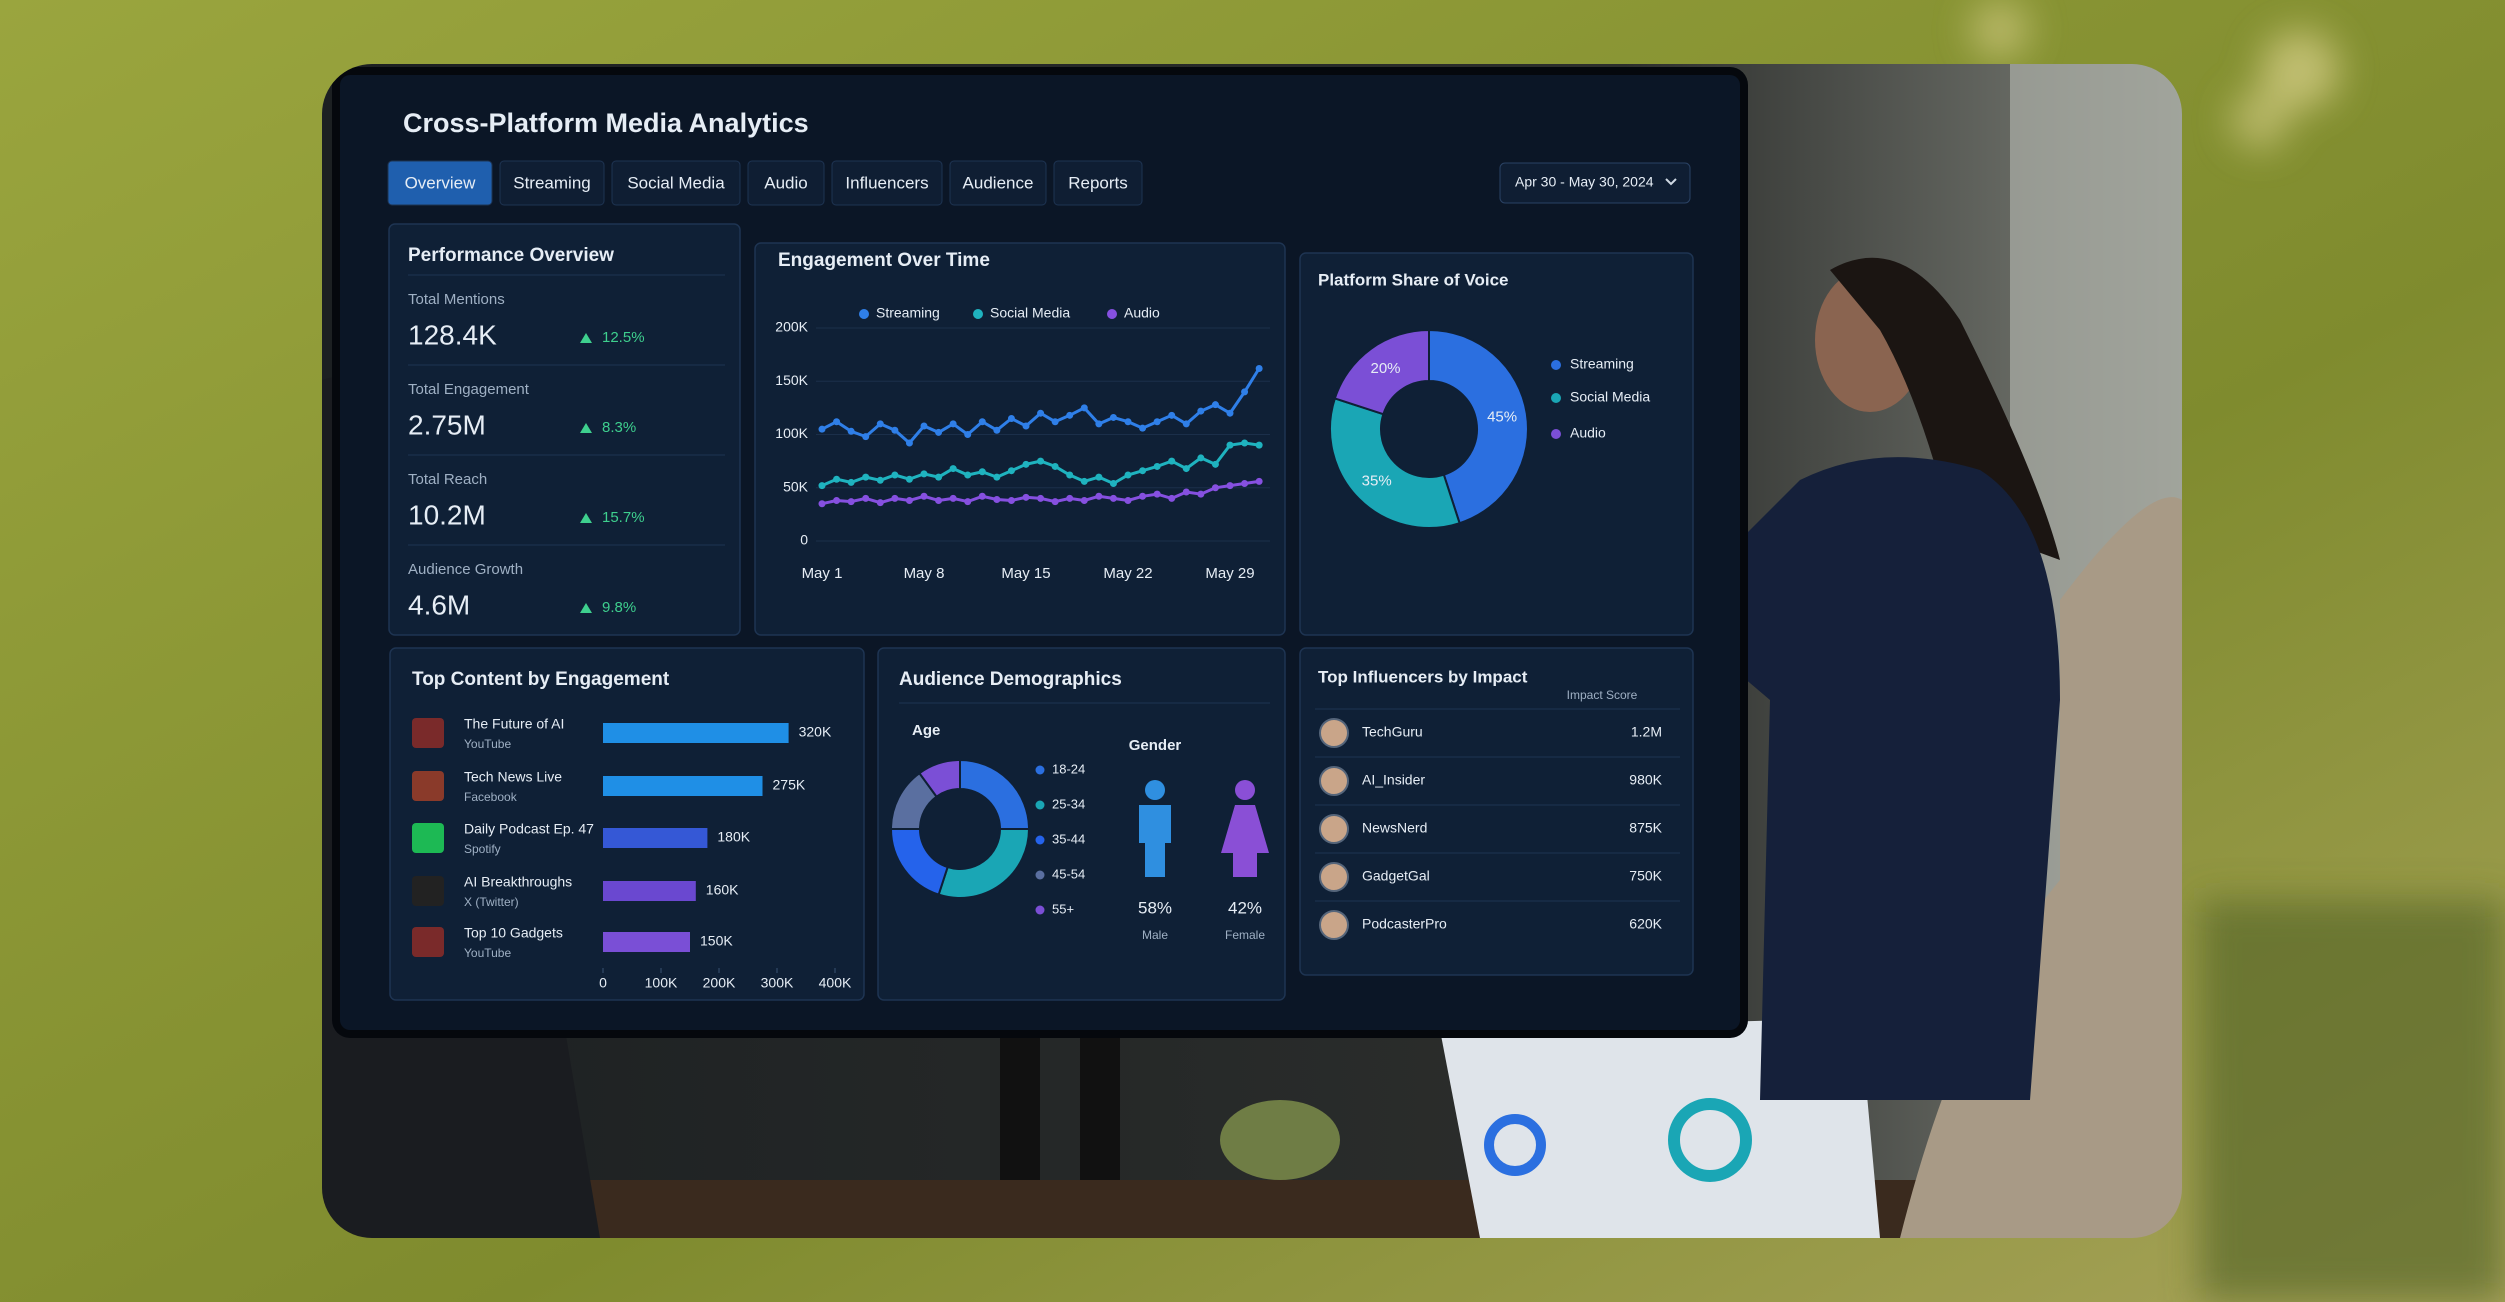 The height and width of the screenshot is (1302, 2505). Describe the element at coordinates (1645, 780) in the screenshot. I see `impact-score: 980K` at that location.